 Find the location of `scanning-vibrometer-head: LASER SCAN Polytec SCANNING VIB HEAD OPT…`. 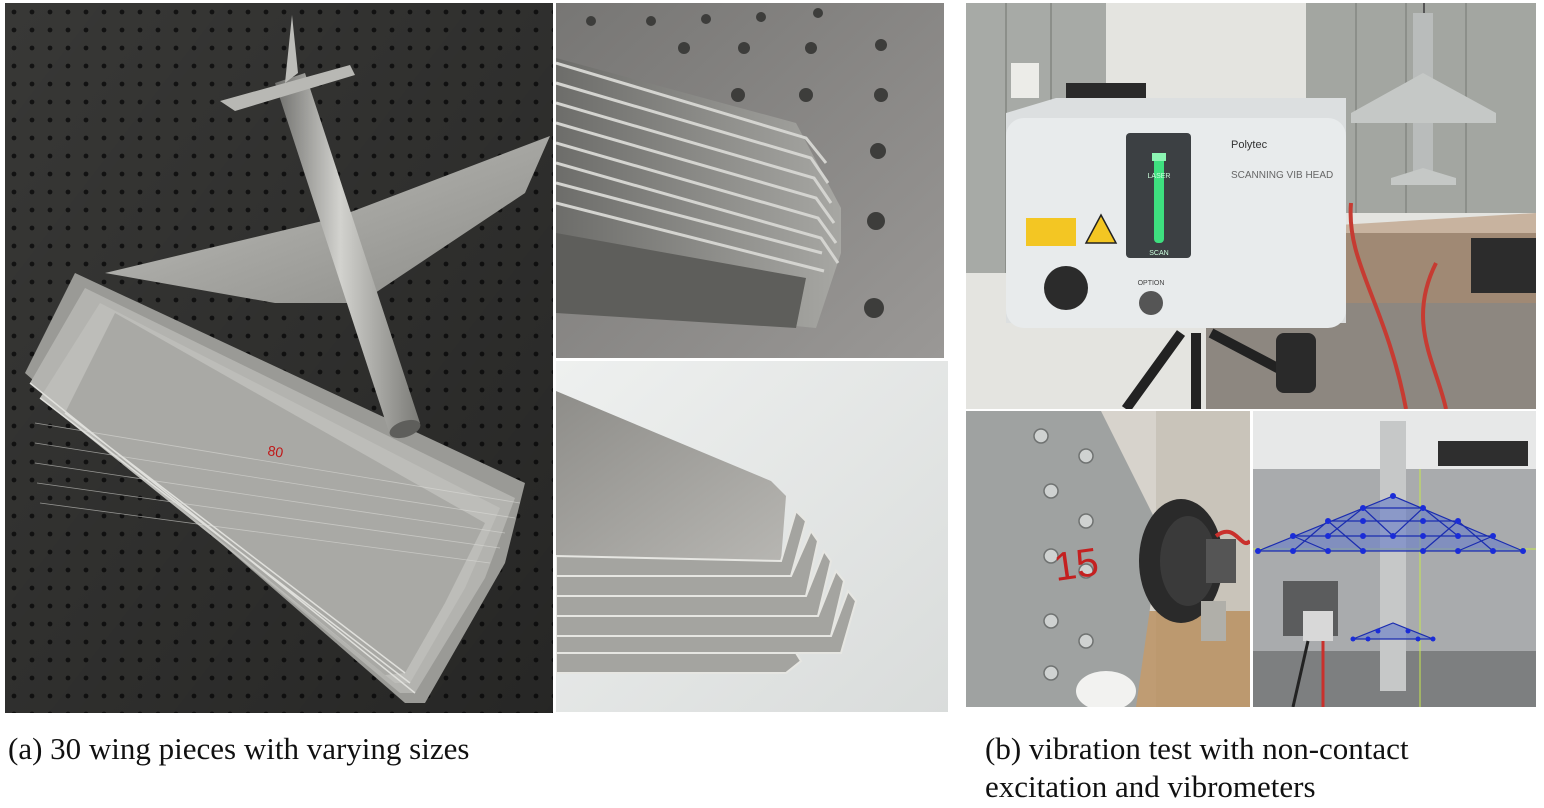

scanning-vibrometer-head: LASER SCAN Polytec SCANNING VIB HEAD OPT… is located at coordinates (1176, 213).